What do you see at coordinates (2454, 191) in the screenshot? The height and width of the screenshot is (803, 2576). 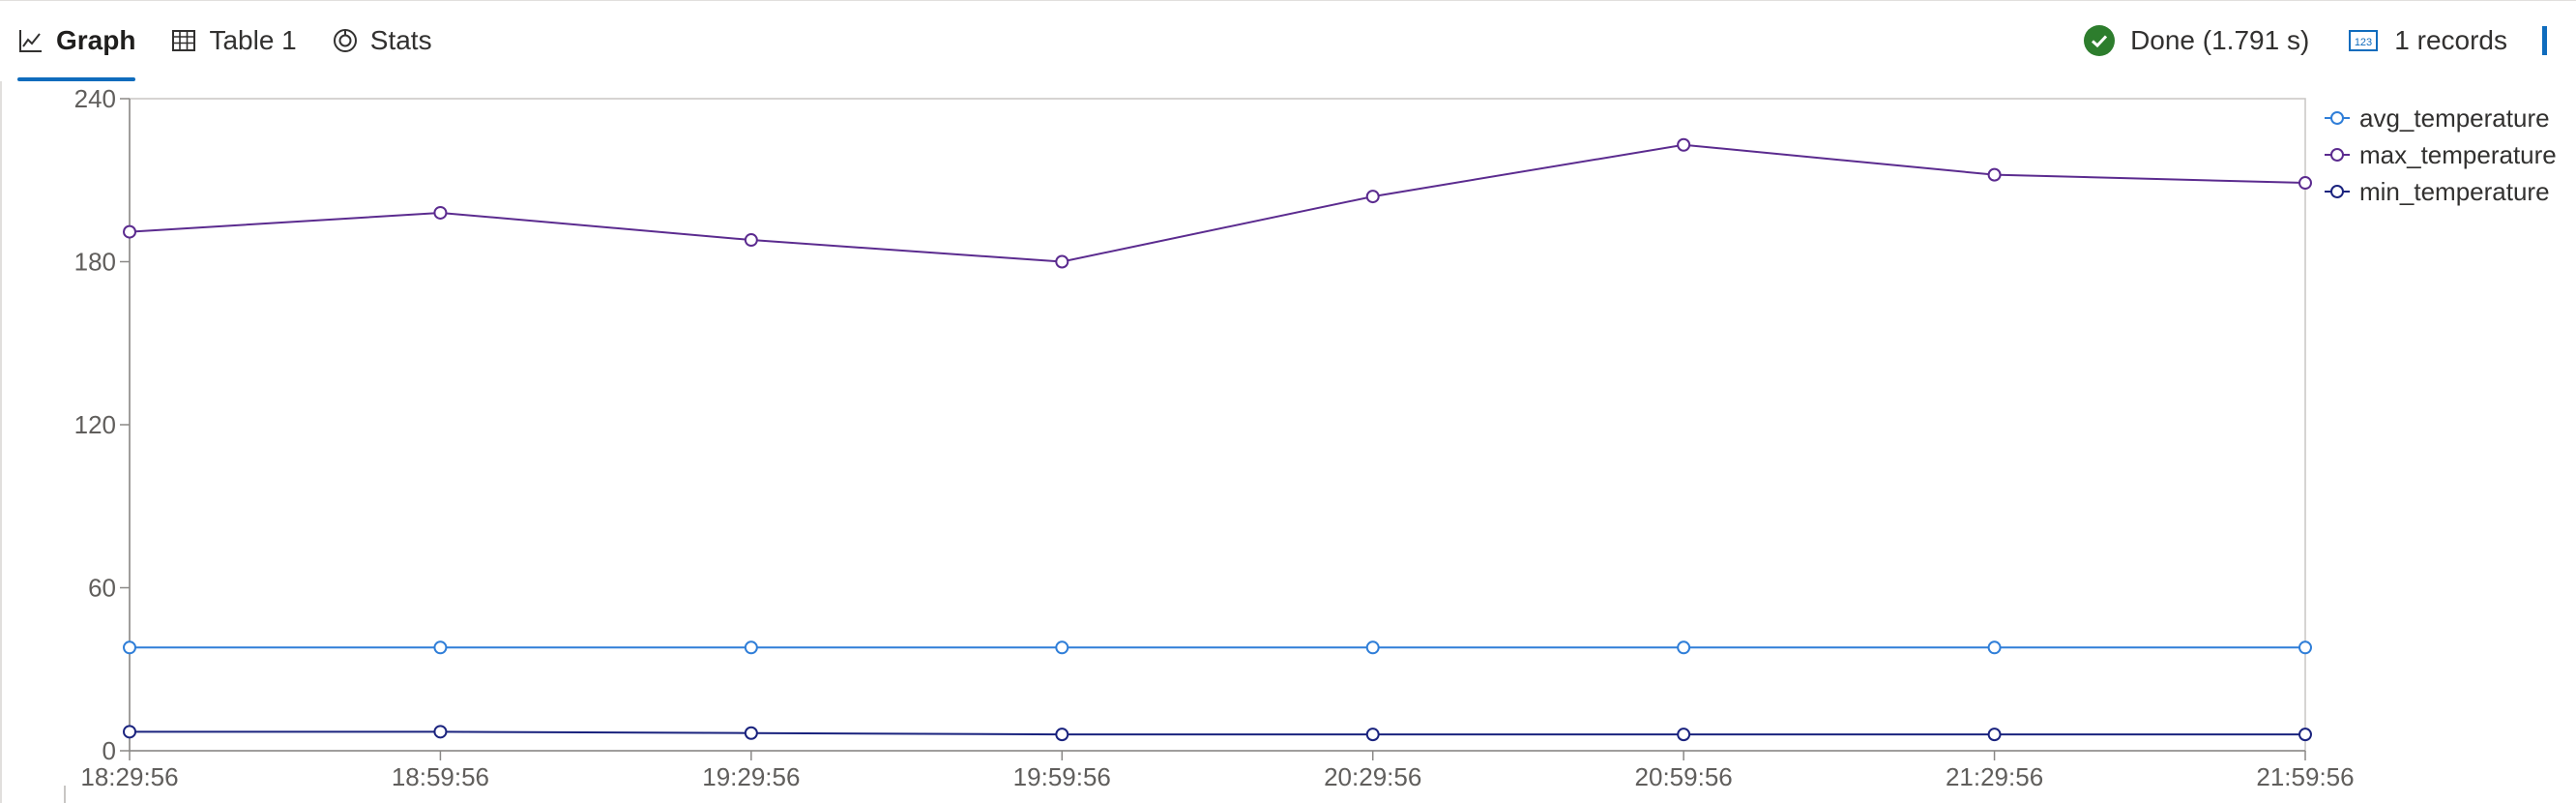 I see `legend-label: min_temperature` at bounding box center [2454, 191].